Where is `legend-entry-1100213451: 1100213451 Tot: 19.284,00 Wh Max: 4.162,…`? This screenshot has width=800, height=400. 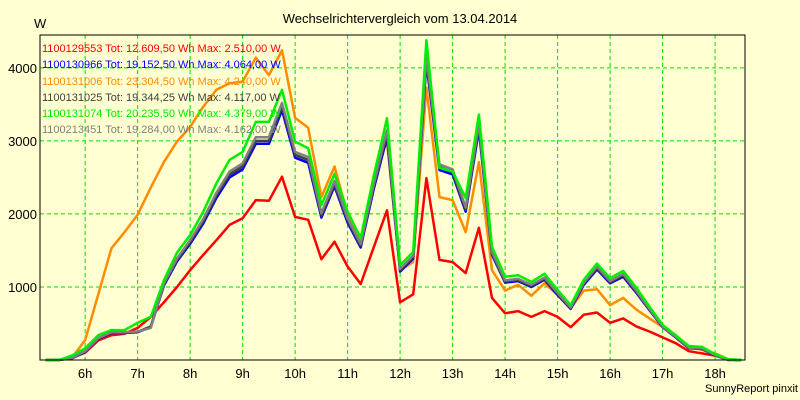 legend-entry-1100213451: 1100213451 Tot: 19.284,00 Wh Max: 4.162,… is located at coordinates (161, 130).